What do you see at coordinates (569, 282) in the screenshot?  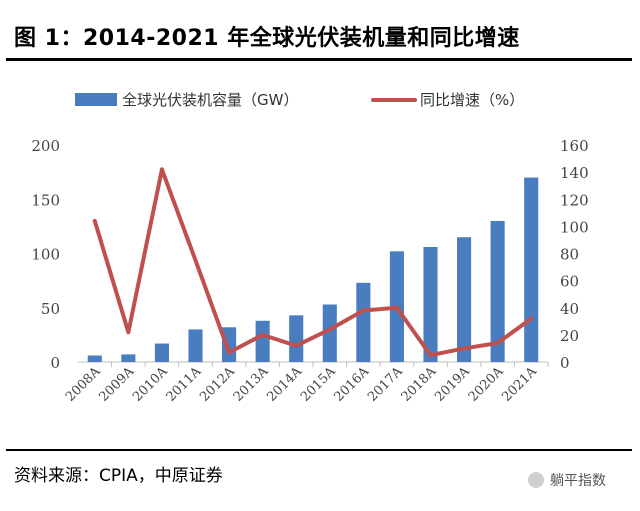 I see `y-right-tick-label: 60` at bounding box center [569, 282].